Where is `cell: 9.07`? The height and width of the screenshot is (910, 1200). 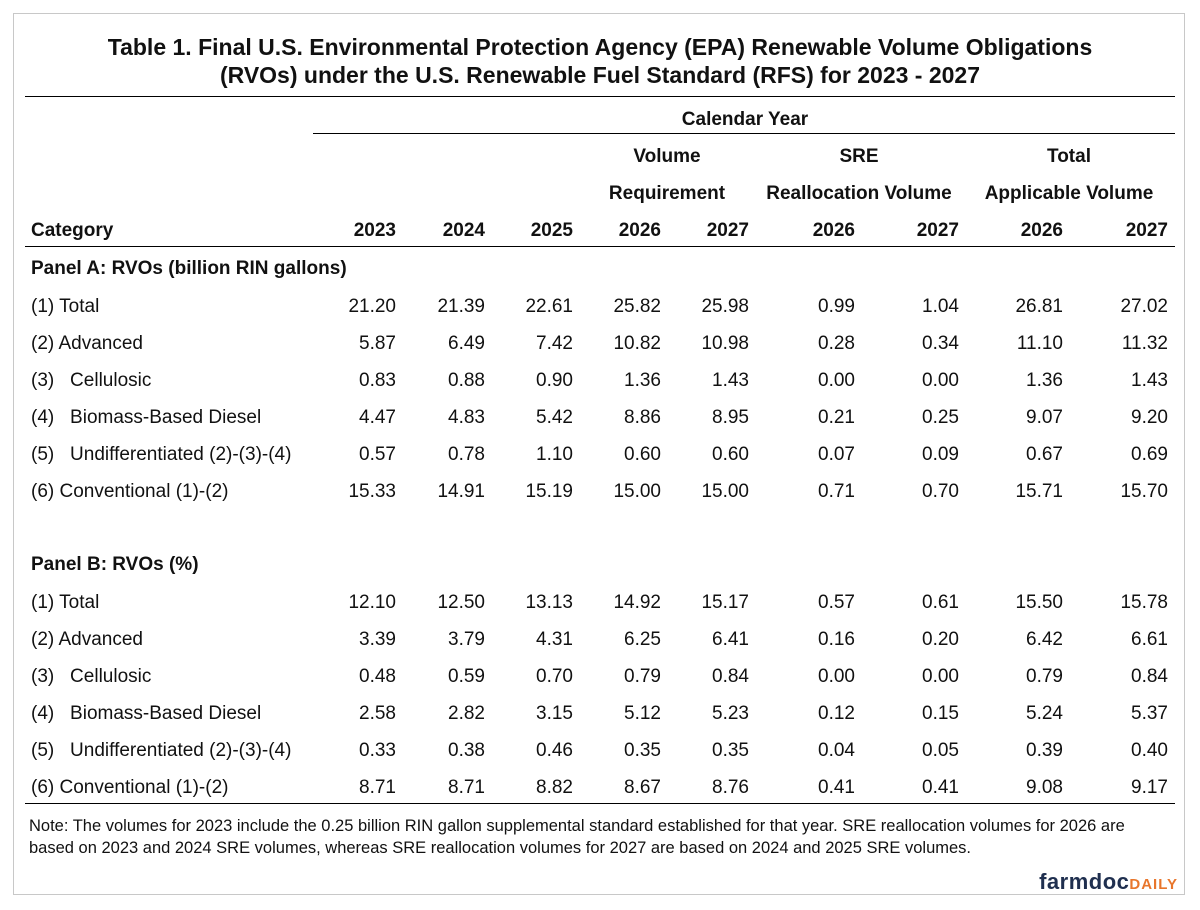 cell: 9.07 is located at coordinates (1044, 417).